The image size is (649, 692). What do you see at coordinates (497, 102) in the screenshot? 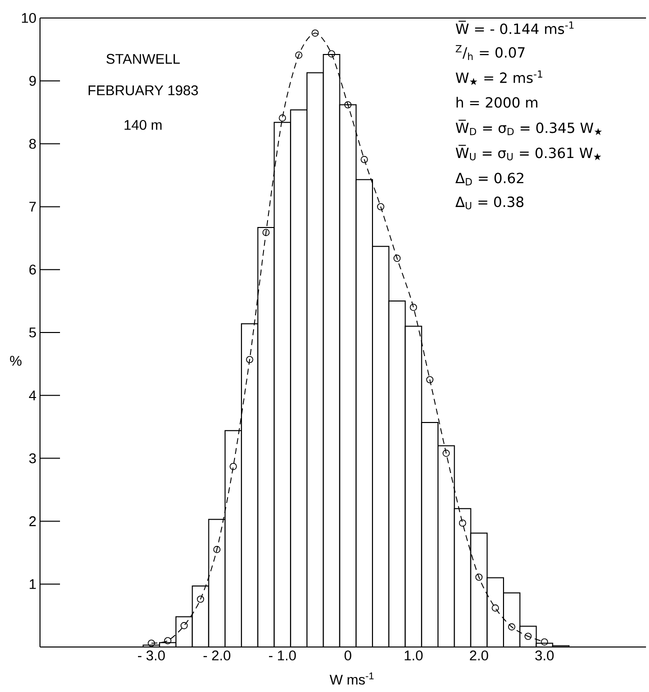
I see `annotation: h = 2000 m` at bounding box center [497, 102].